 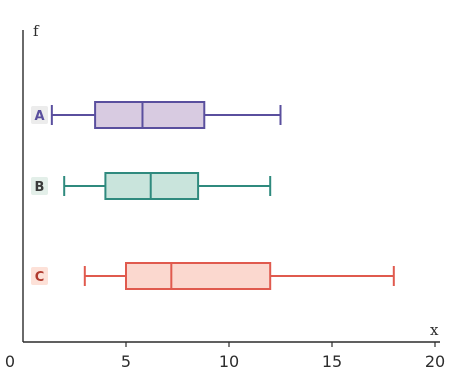 I want to click on x-tick-layer: 0 5 10 15 20, so click(x=225, y=356).